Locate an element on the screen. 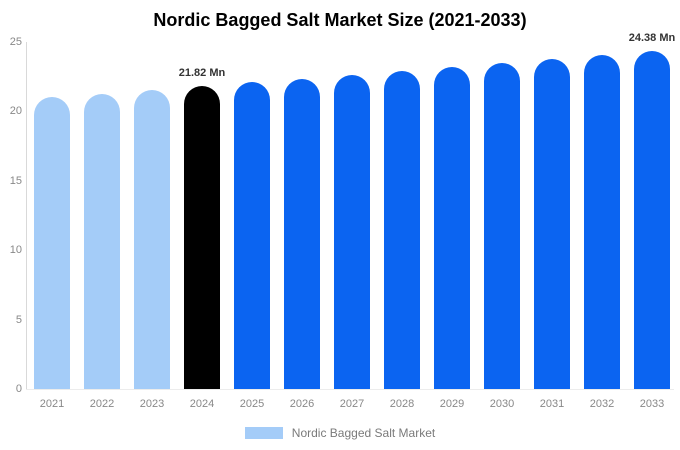  y-tick-label-5: 5 is located at coordinates (18, 319).